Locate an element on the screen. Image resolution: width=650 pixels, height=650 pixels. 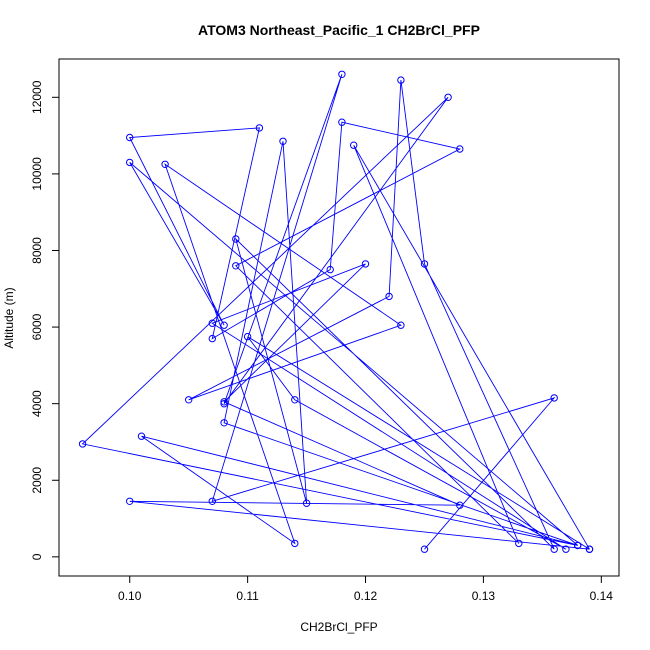
y-tick-label: 0 is located at coordinates (37, 556).